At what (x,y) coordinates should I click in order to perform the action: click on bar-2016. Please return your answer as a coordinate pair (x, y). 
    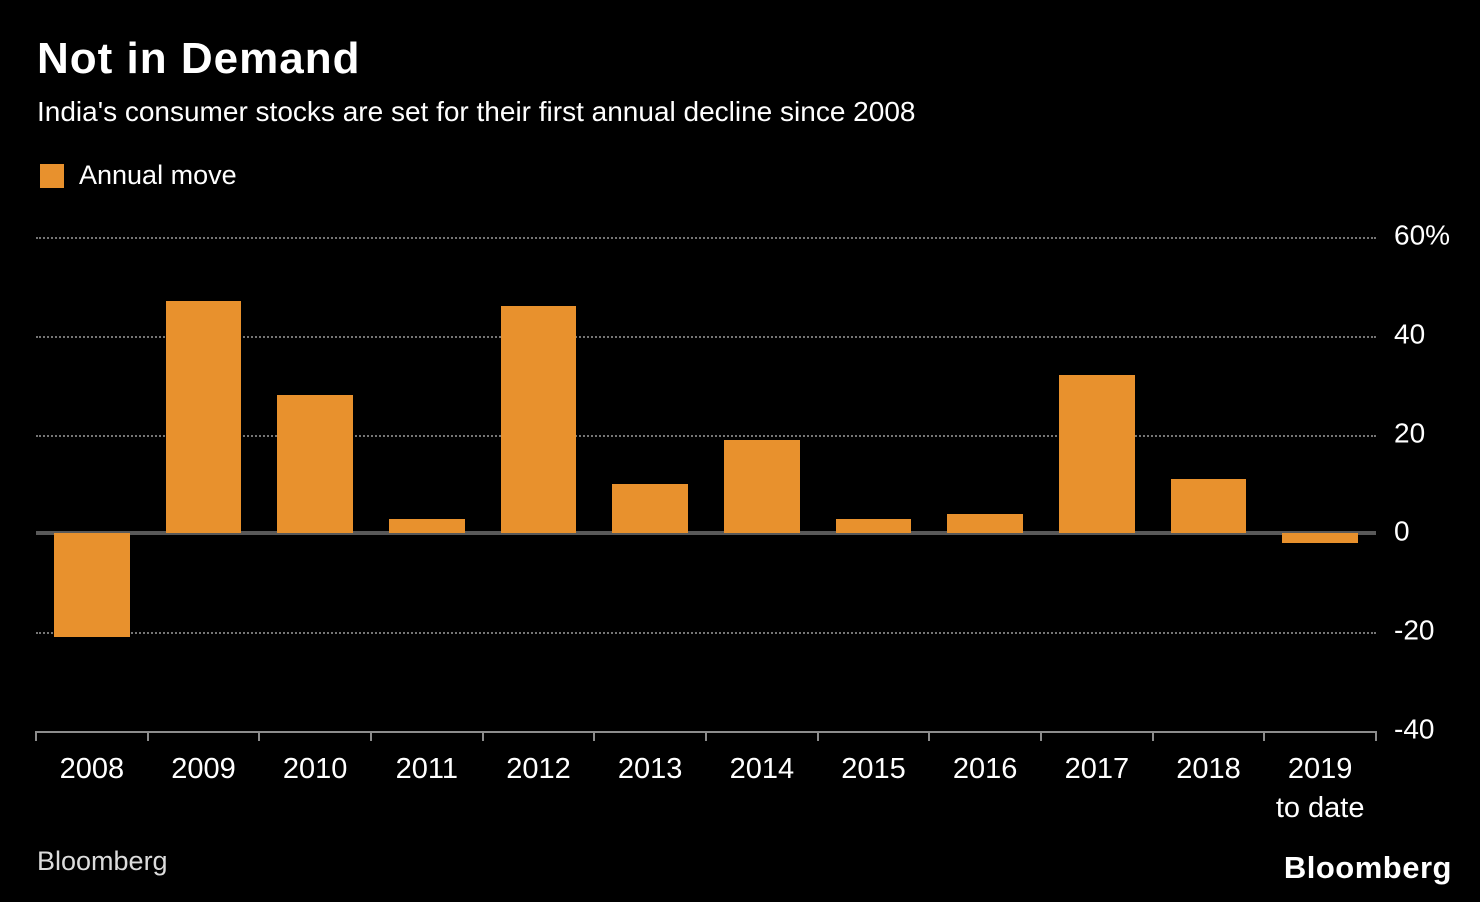
    Looking at the image, I should click on (985, 523).